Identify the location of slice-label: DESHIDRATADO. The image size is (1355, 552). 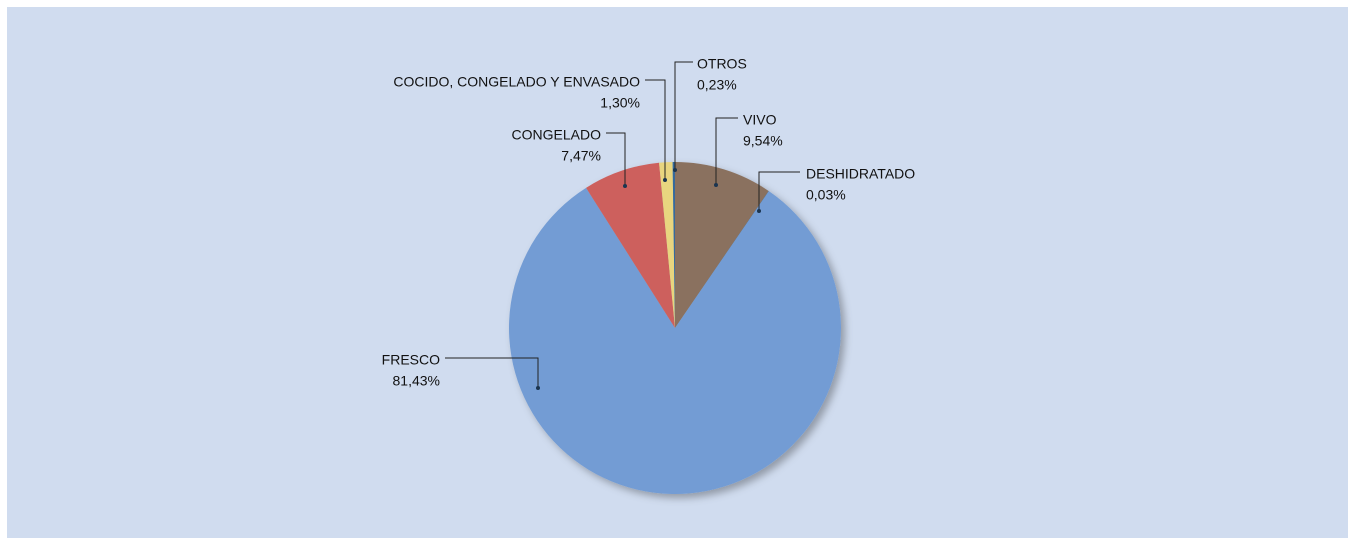
(860, 174).